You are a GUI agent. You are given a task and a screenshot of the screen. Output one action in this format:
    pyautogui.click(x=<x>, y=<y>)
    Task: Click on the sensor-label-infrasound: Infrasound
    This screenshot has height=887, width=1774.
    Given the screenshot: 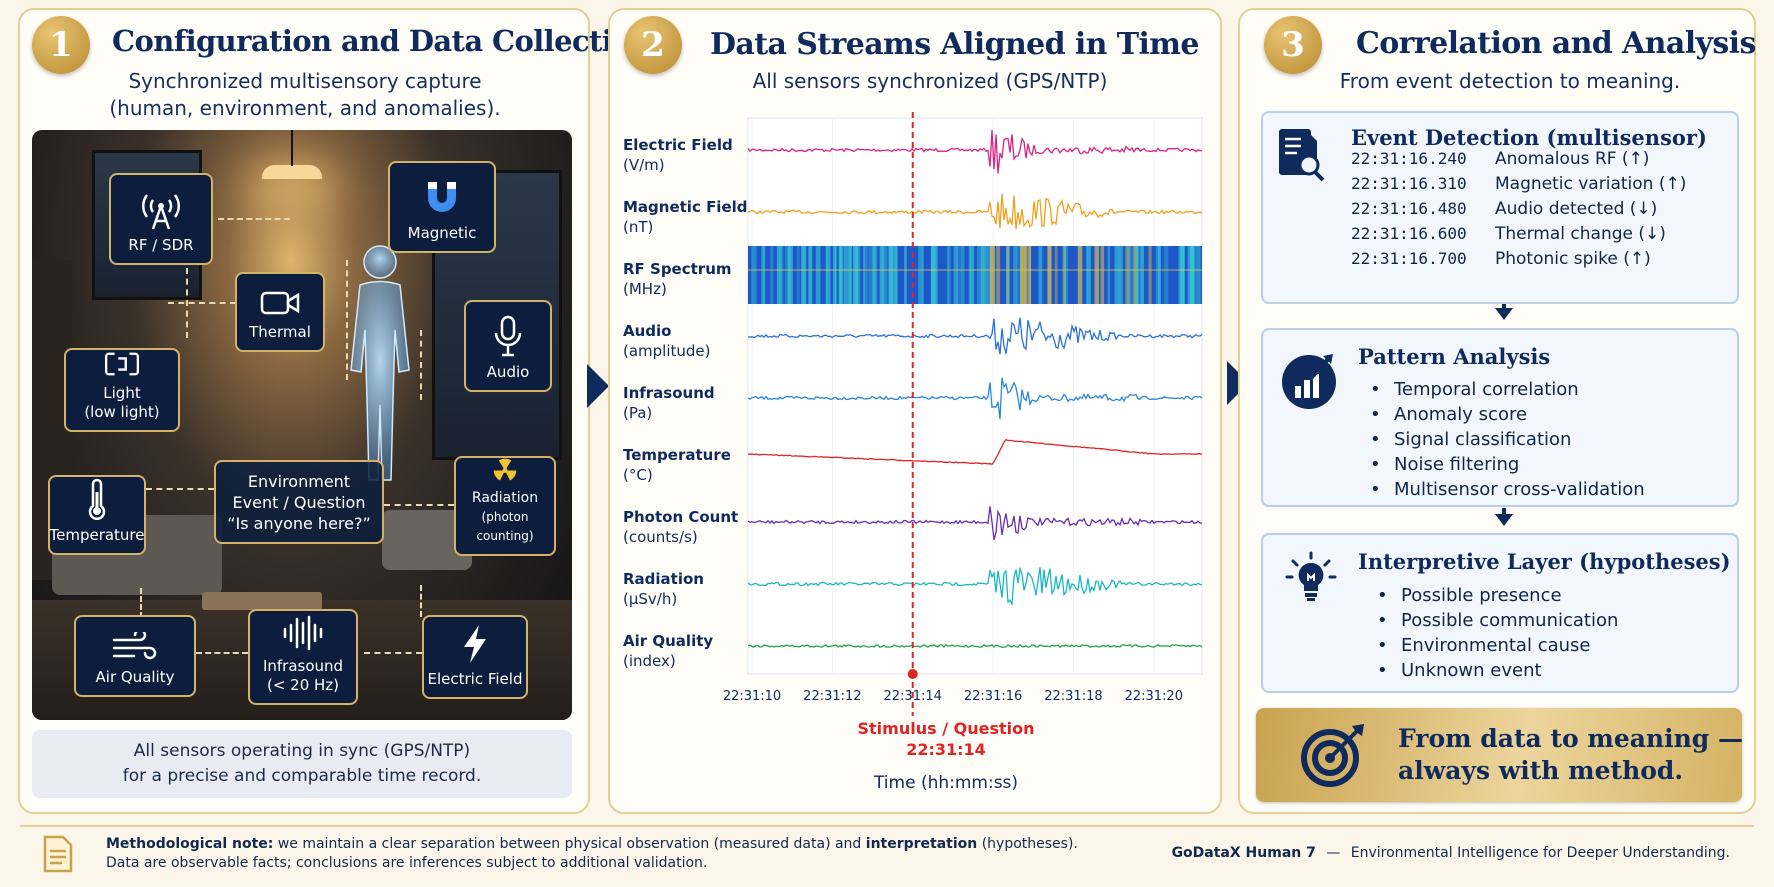 What is the action you would take?
    pyautogui.click(x=303, y=666)
    